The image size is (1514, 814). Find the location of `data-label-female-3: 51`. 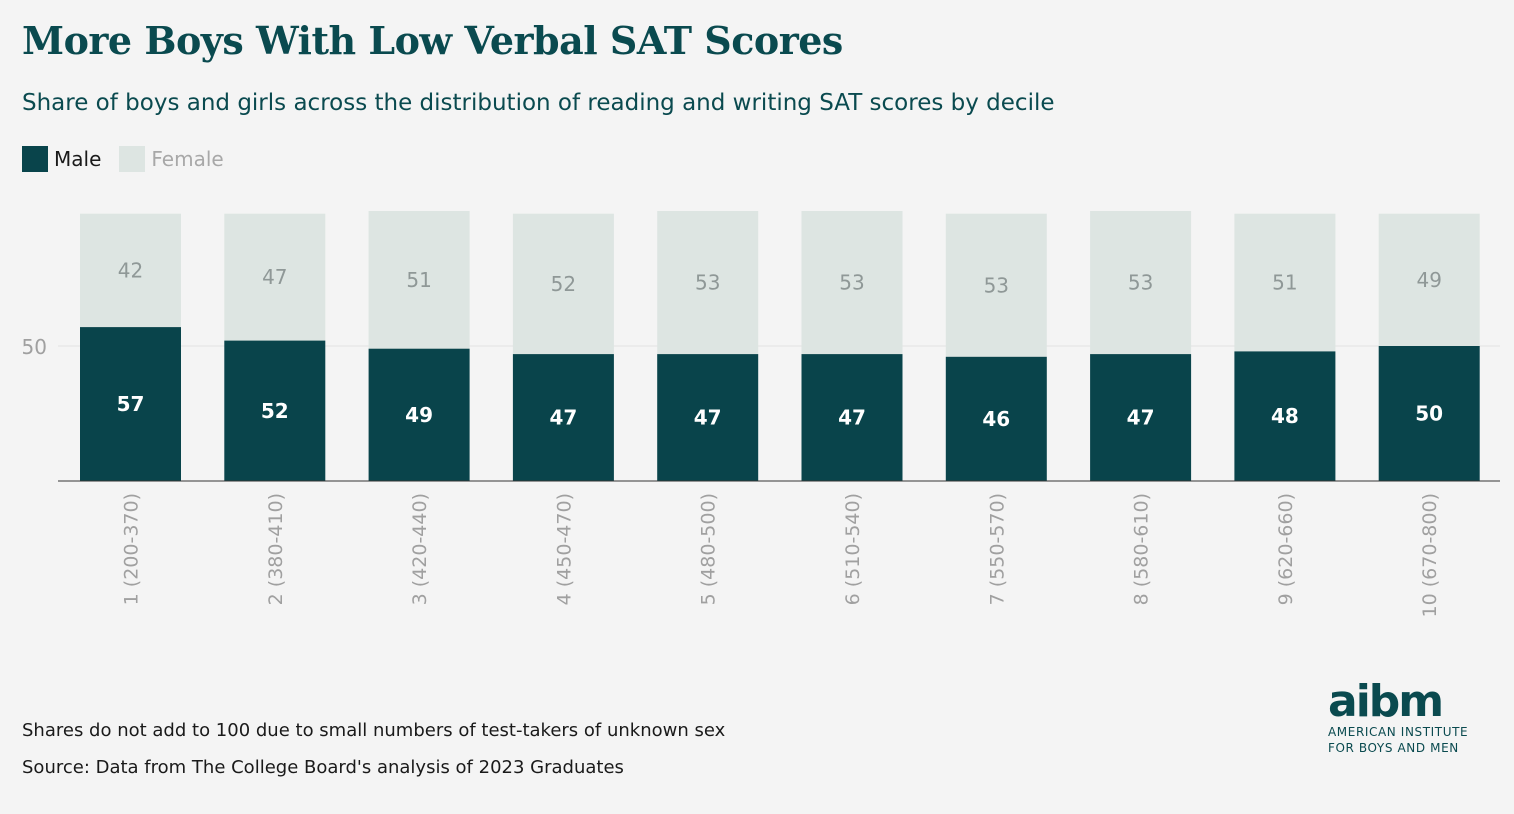

data-label-female-3: 51 is located at coordinates (418, 280).